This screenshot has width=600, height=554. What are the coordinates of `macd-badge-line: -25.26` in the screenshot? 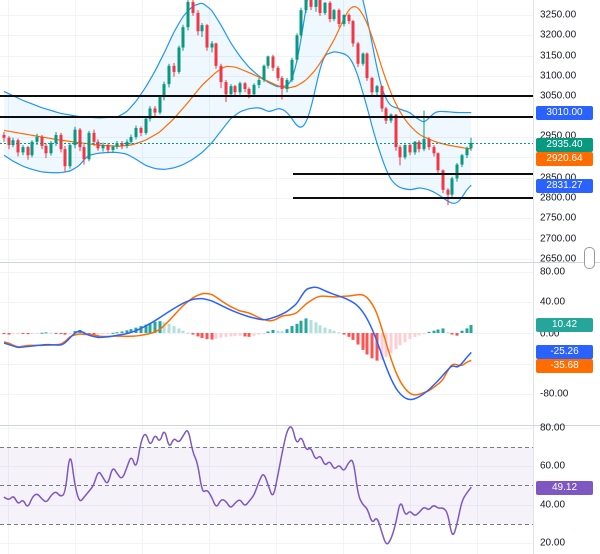 It's located at (564, 352).